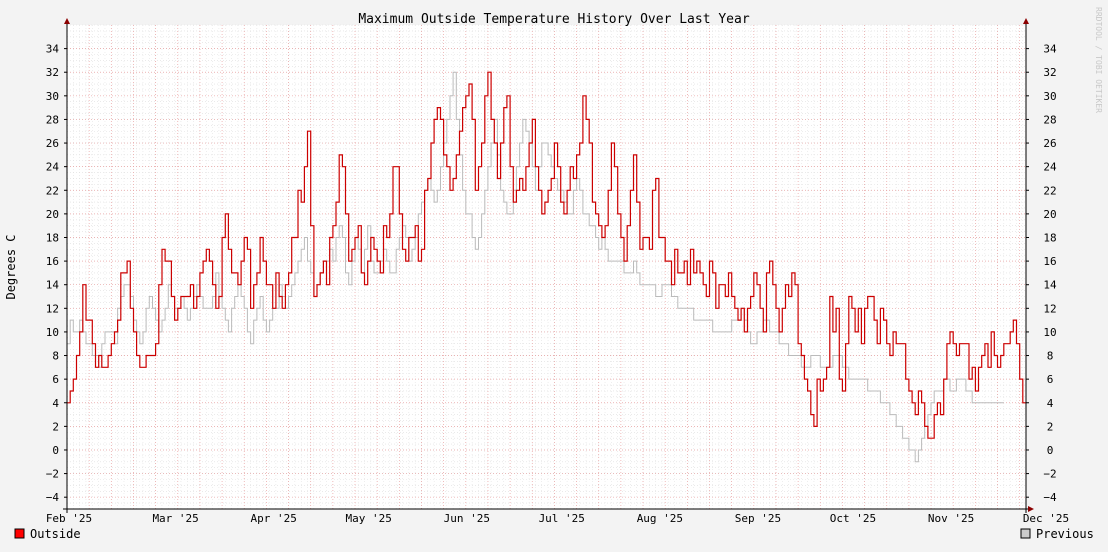 This screenshot has height=552, width=1108. I want to click on y-tick-label-left: 30, so click(52, 96).